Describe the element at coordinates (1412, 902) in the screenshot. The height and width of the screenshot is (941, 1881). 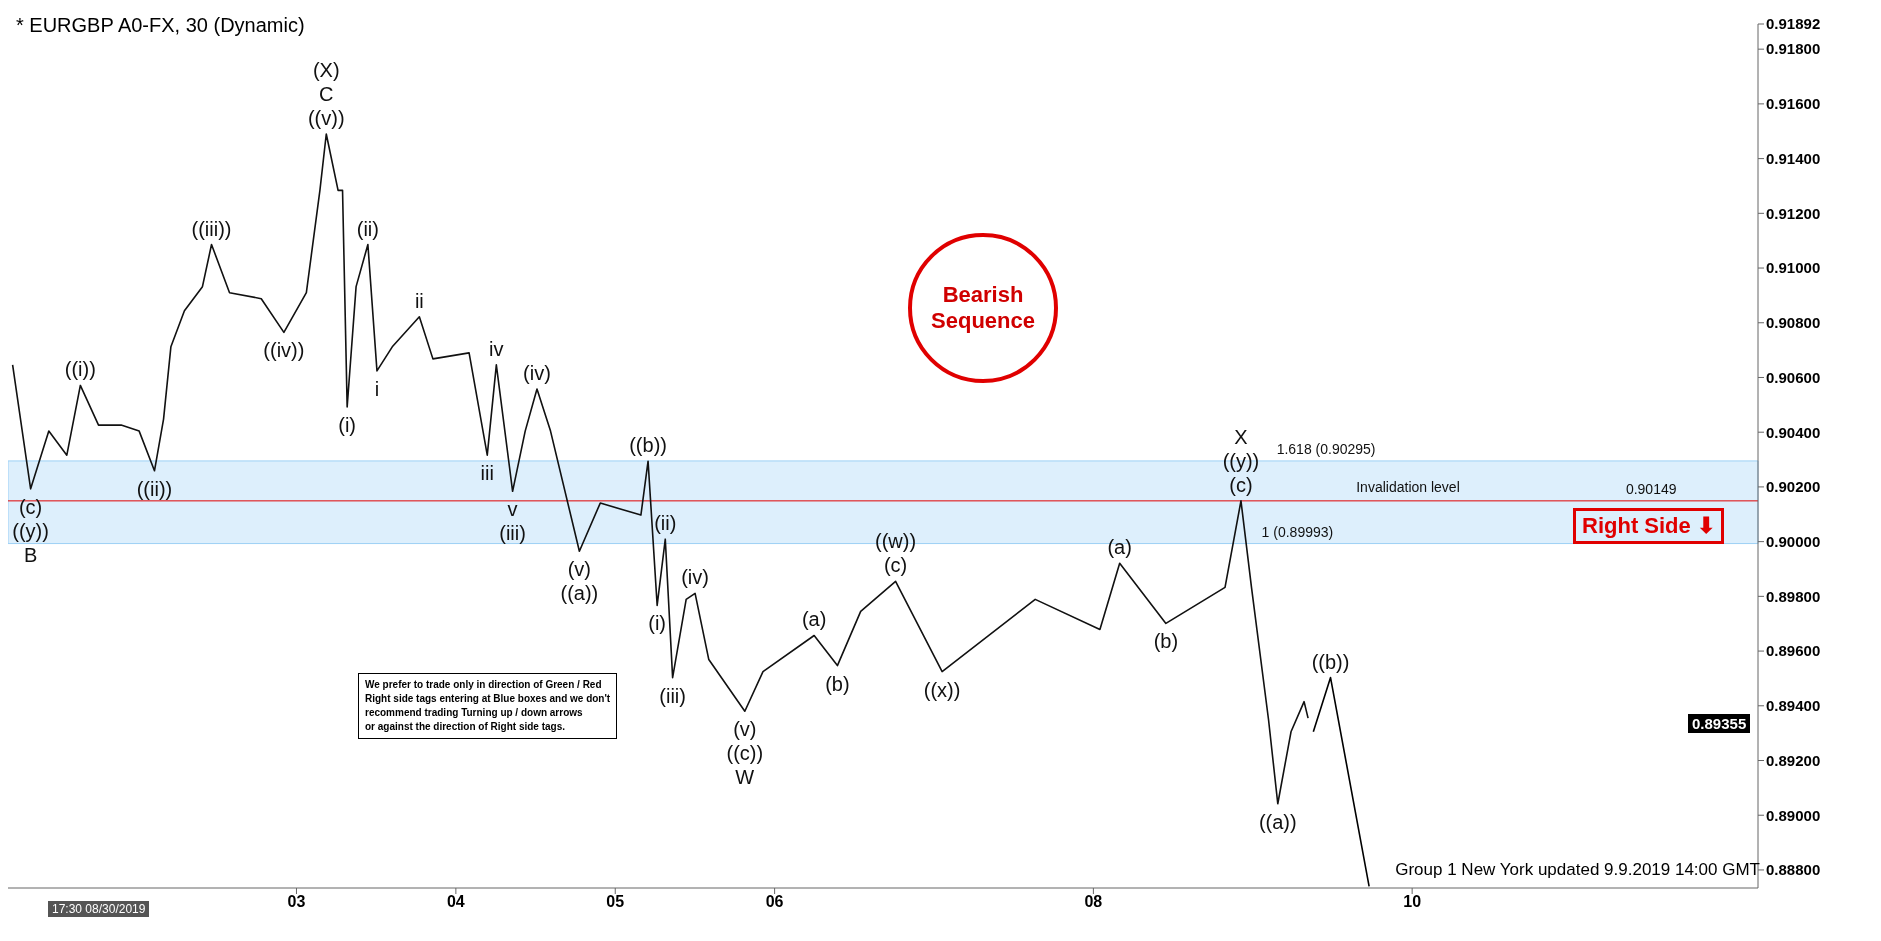
I see `x-tick-label: 10` at that location.